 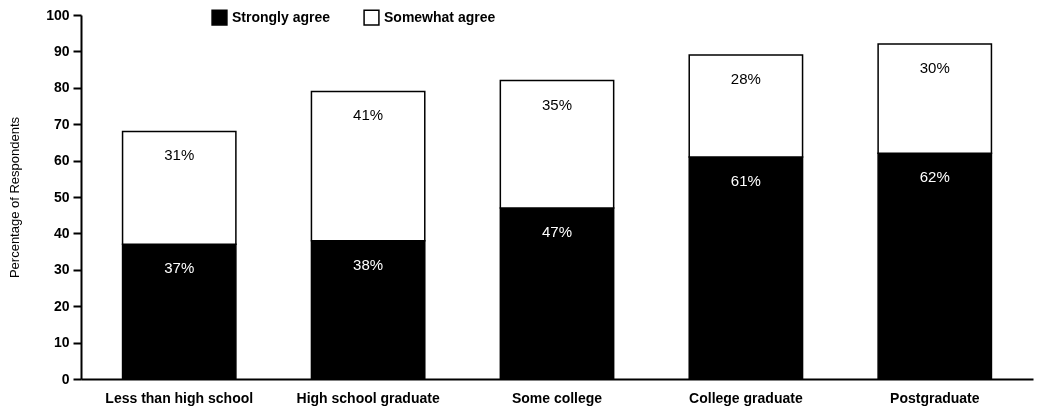 What do you see at coordinates (557, 397) in the screenshot?
I see `x-tick-label: Some college` at bounding box center [557, 397].